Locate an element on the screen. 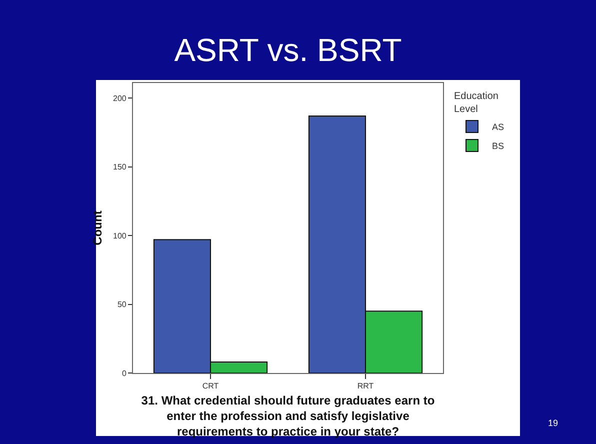 This screenshot has height=444, width=596. legend-title: Education Level is located at coordinates (476, 103).